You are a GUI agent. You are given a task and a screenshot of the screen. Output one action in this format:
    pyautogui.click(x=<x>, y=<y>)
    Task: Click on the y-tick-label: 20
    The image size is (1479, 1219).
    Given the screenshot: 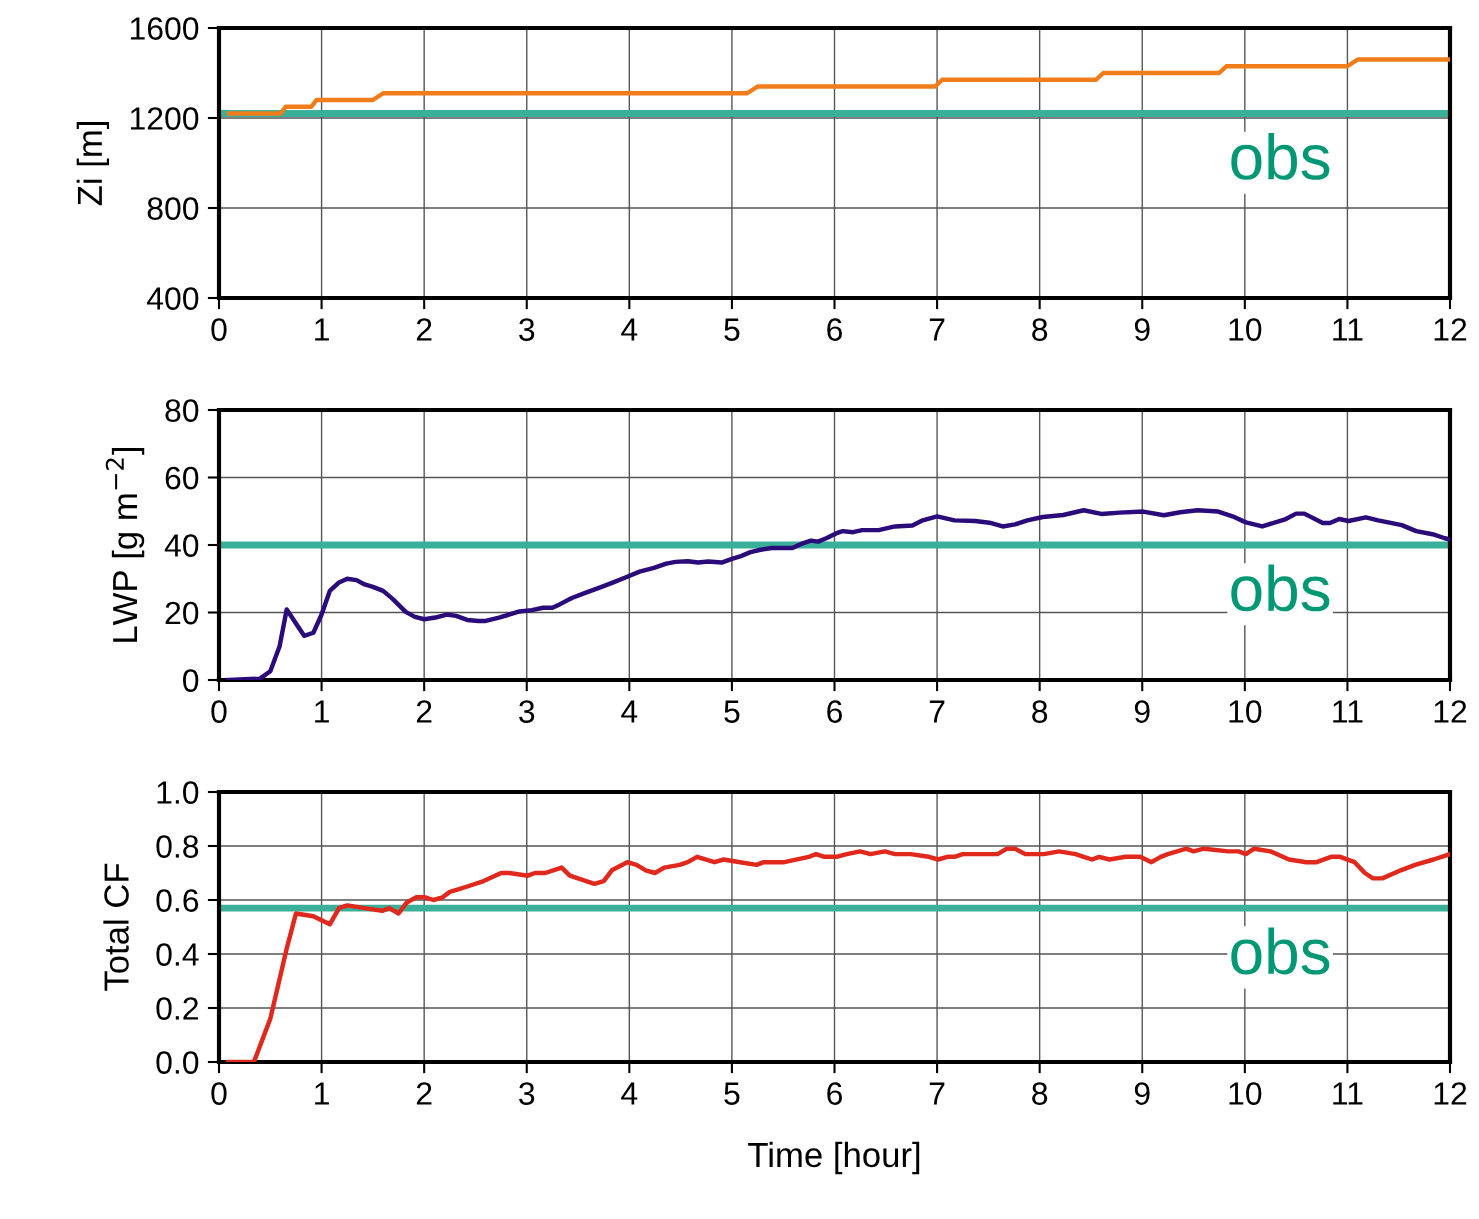 What is the action you would take?
    pyautogui.click(x=182, y=613)
    